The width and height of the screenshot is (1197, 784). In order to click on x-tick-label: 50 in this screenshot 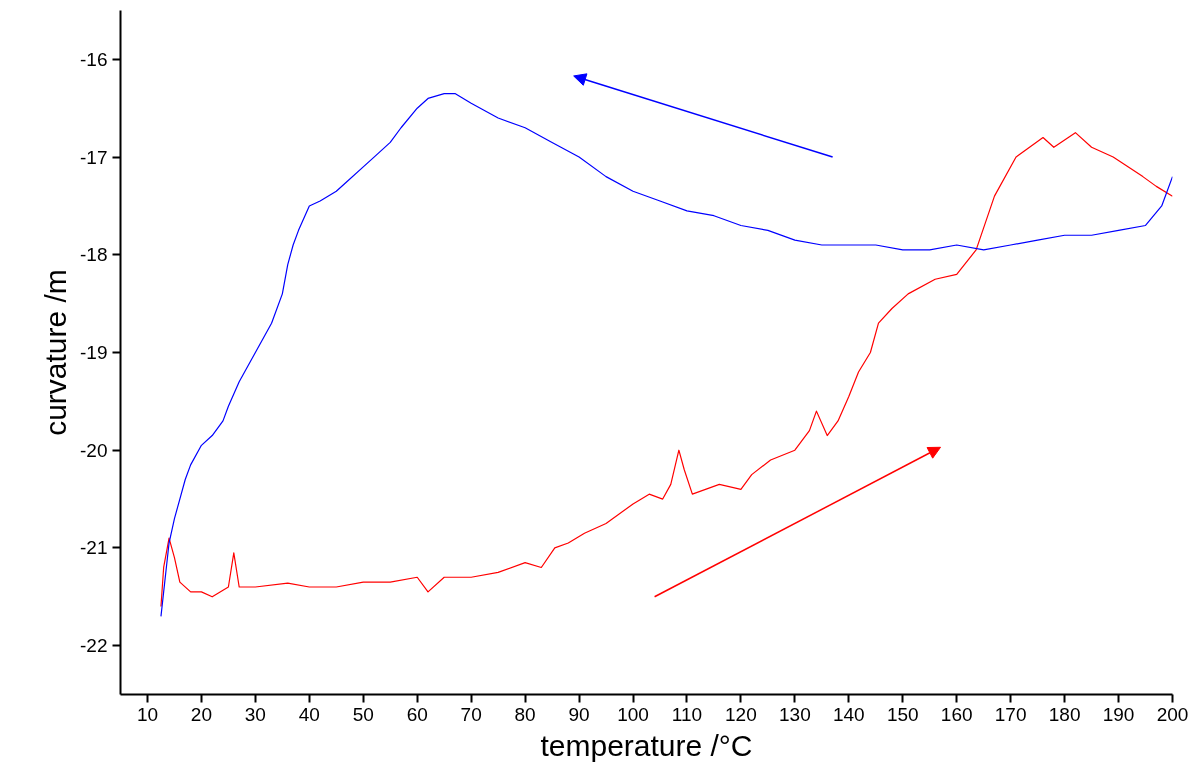, I will do `click(363, 714)`.